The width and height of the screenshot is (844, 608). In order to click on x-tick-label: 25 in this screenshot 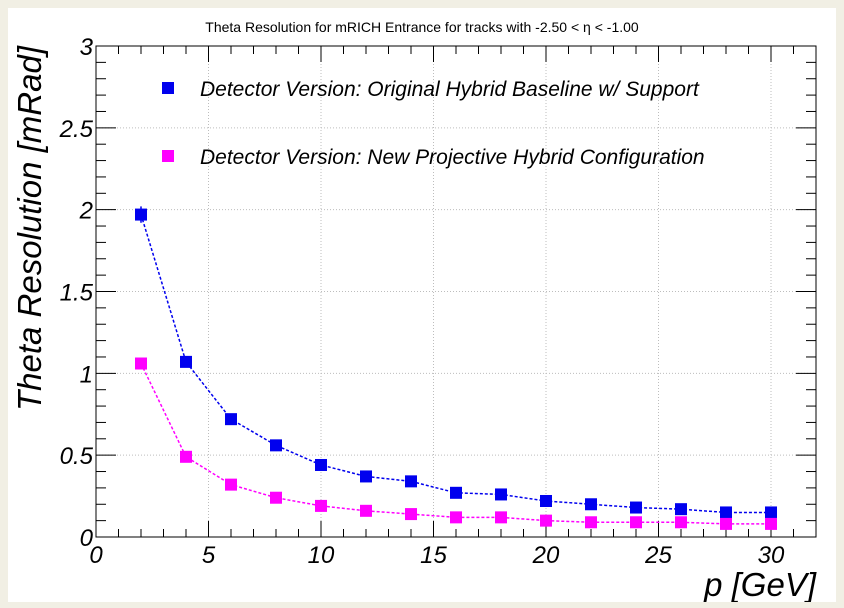, I will do `click(658, 555)`.